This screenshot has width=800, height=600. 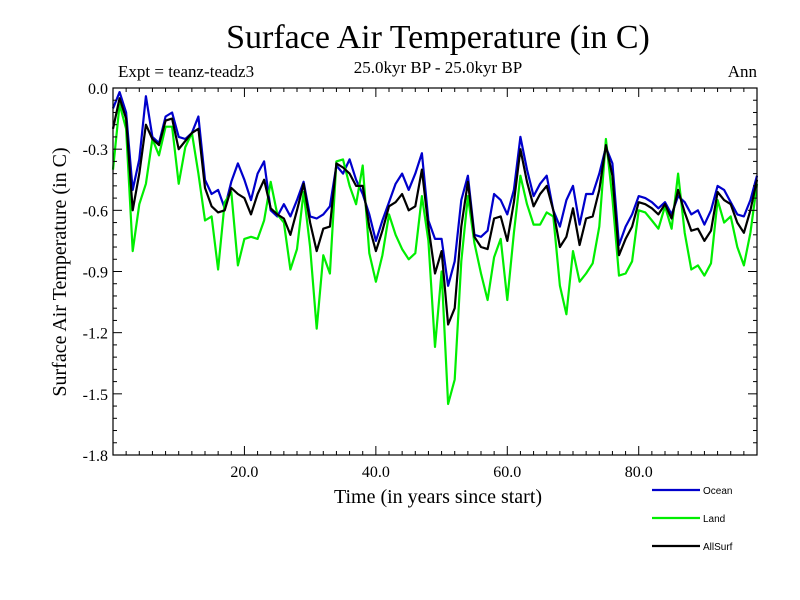 I want to click on legend-label-land: Land, so click(x=714, y=519).